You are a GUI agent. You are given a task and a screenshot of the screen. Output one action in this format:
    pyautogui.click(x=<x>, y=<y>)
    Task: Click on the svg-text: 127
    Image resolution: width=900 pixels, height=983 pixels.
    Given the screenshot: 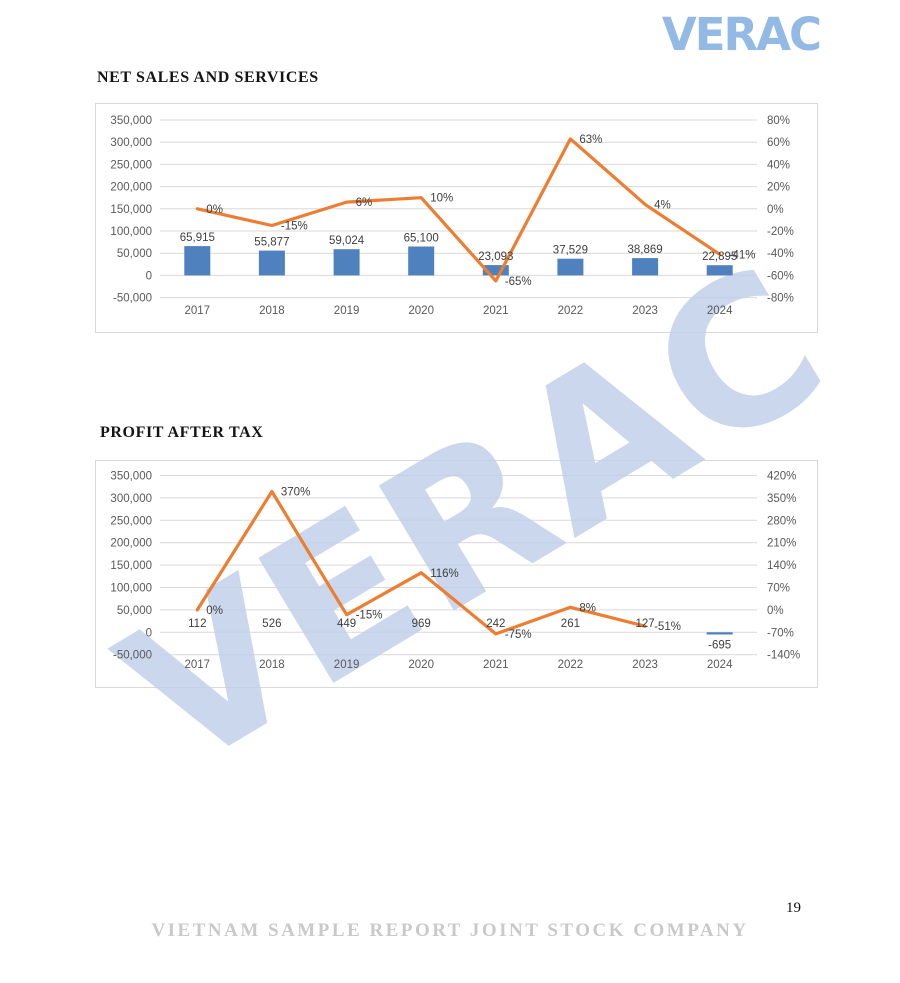 What is the action you would take?
    pyautogui.click(x=645, y=624)
    